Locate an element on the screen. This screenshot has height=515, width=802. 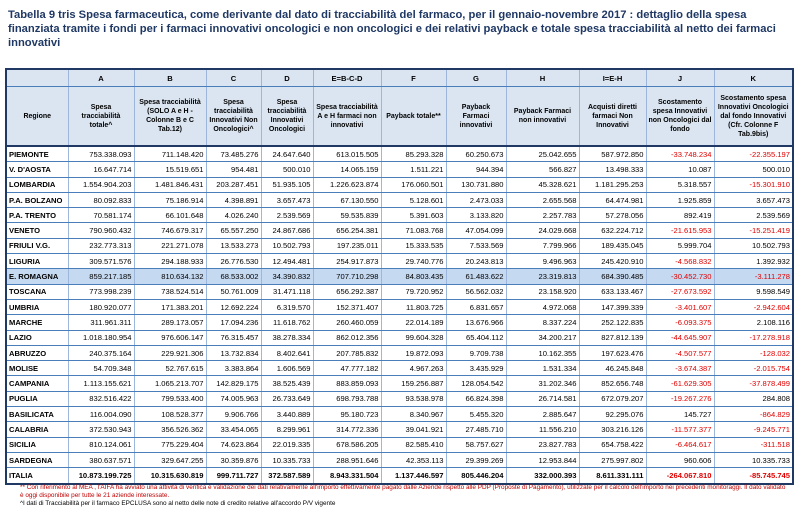
column-letter: D is located at coordinates (286, 77).